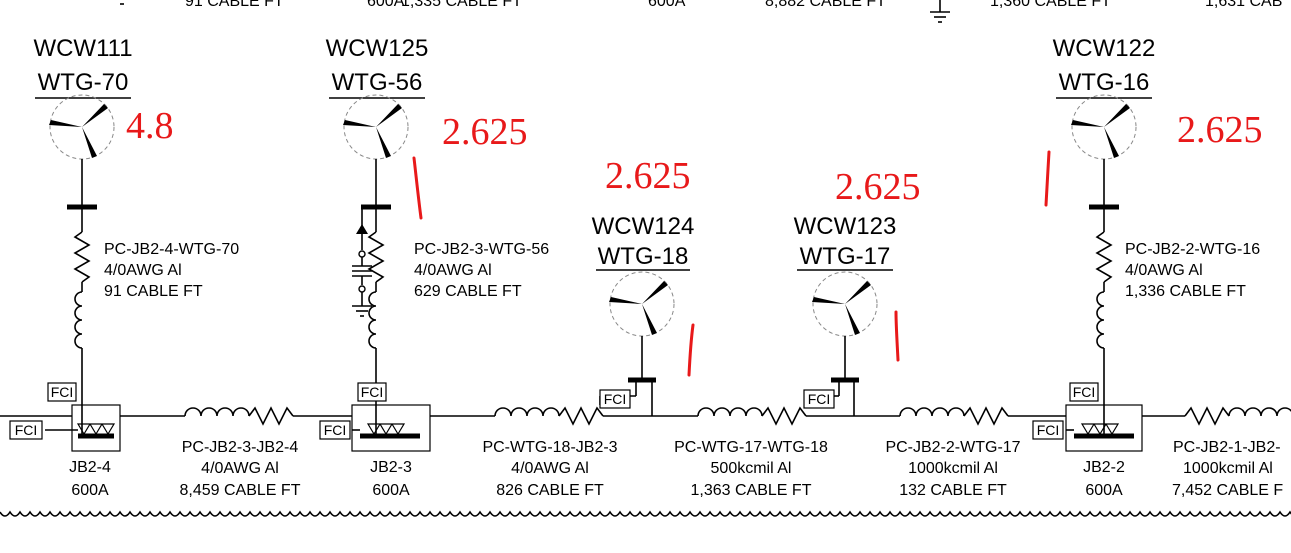 The image size is (1291, 553). I want to click on cable-name: PC-WTG-17-WTG-18, so click(751, 447).